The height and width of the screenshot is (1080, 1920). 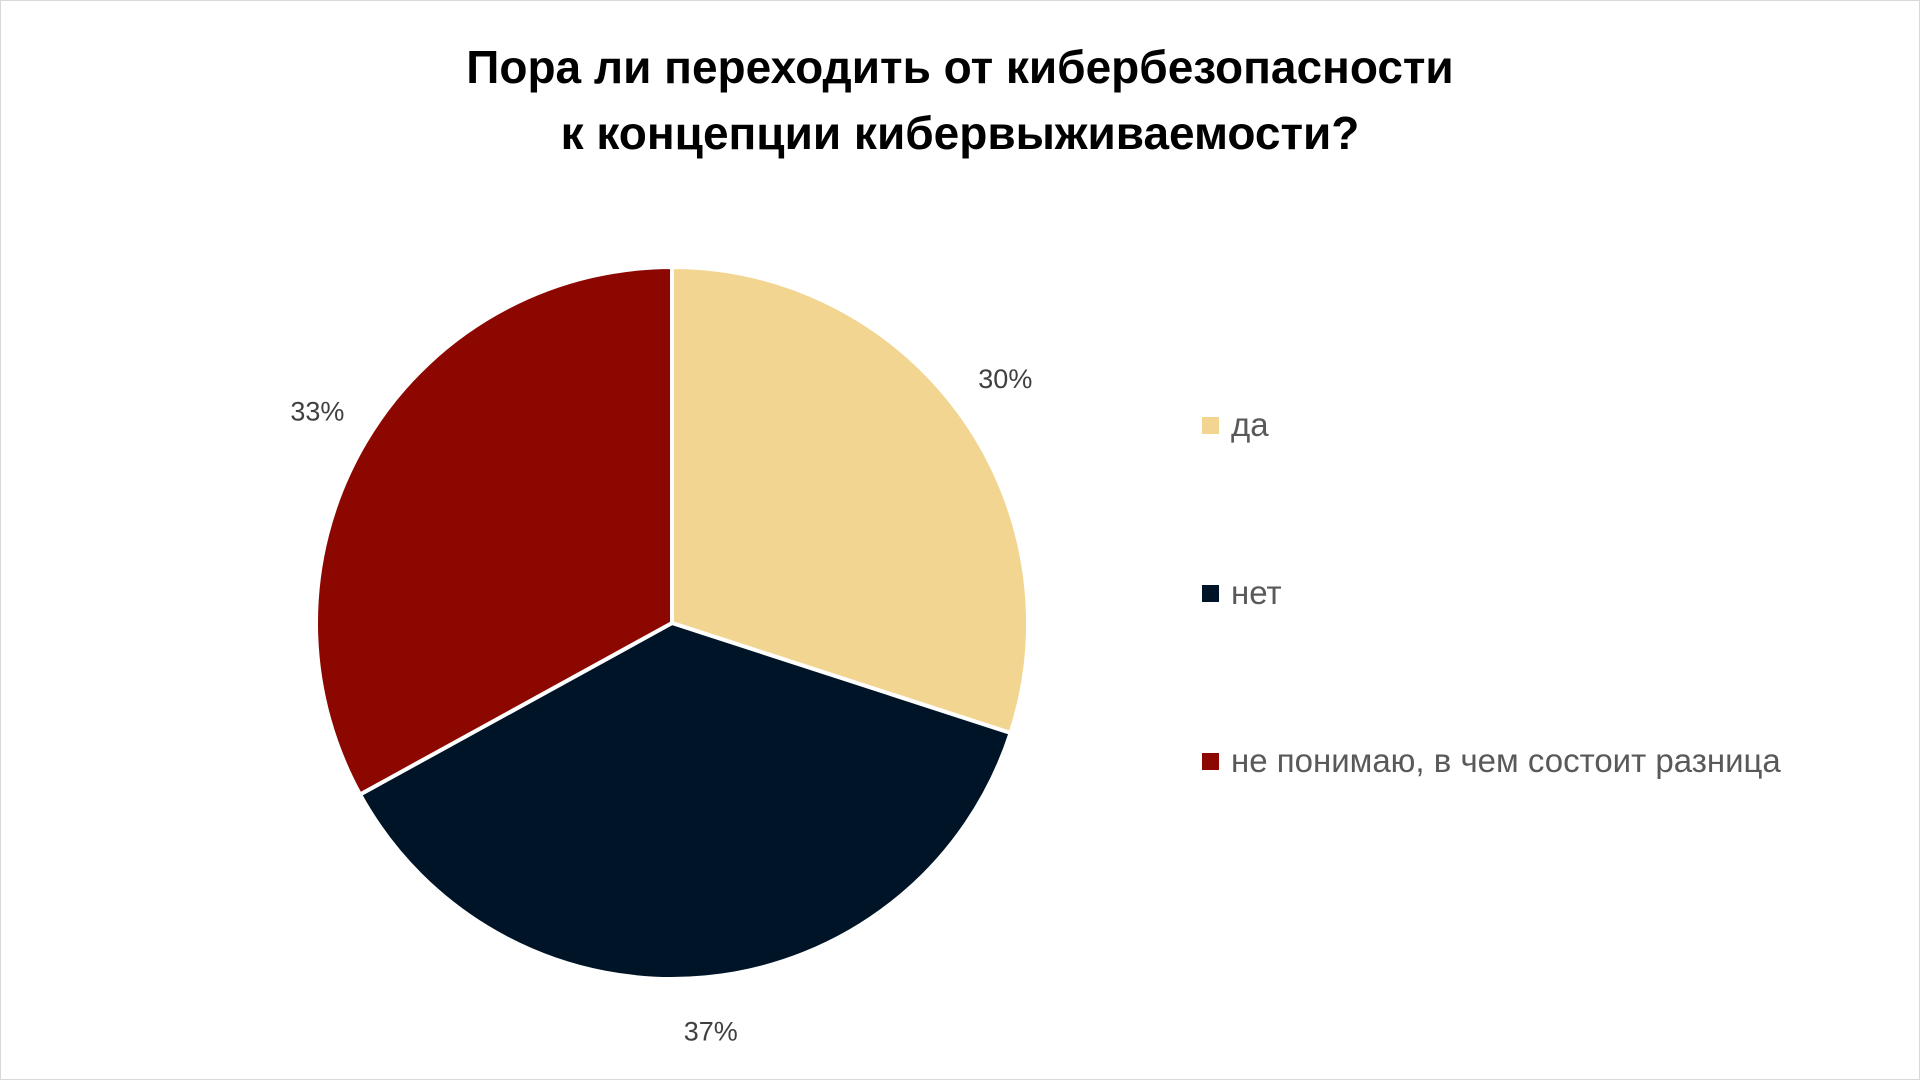 What do you see at coordinates (1256, 592) in the screenshot?
I see `legend-label-net: нет` at bounding box center [1256, 592].